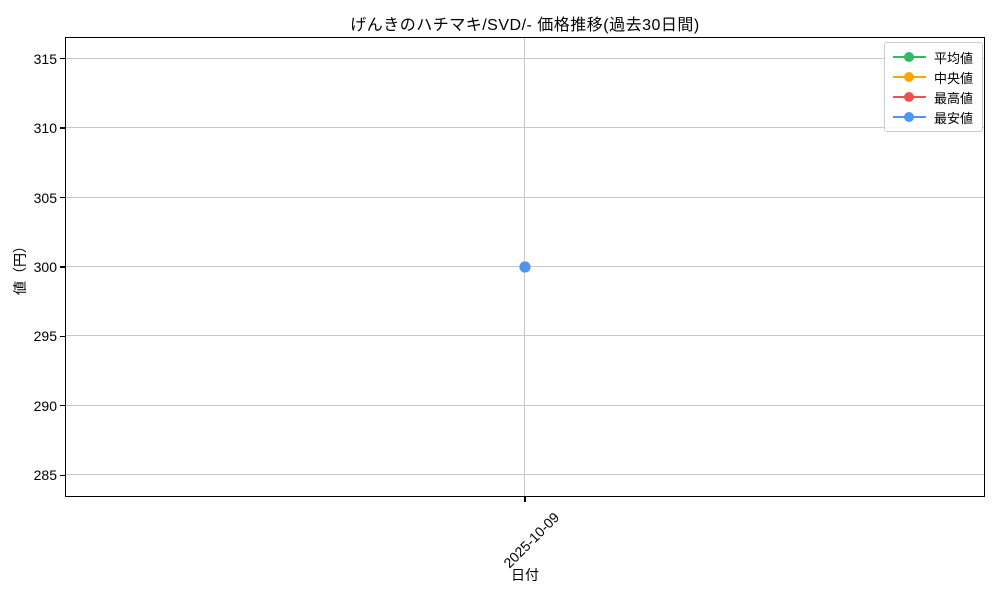 This screenshot has height=600, width=1000. Describe the element at coordinates (953, 118) in the screenshot. I see `legend-label: 最安値` at that location.